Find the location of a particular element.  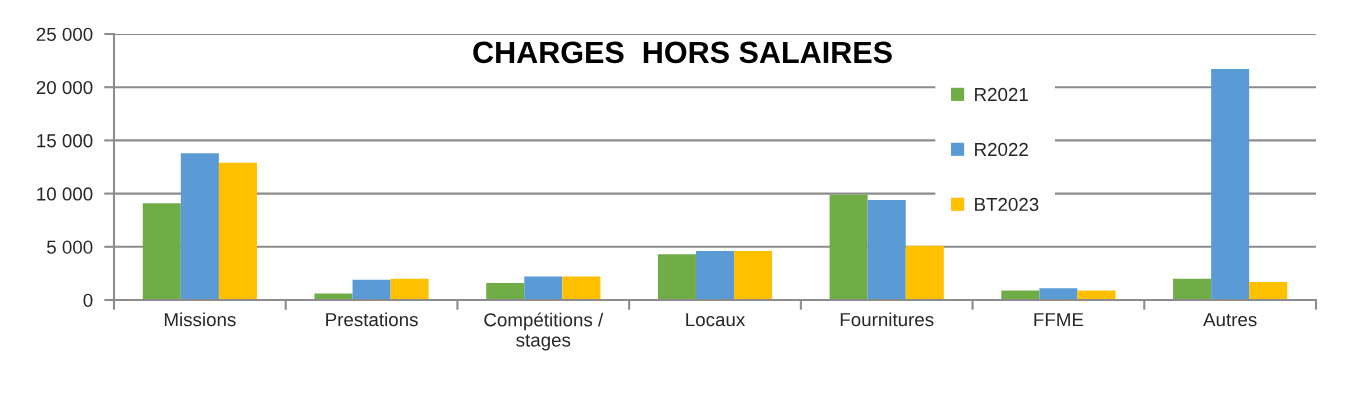

x-tick-label: Missions is located at coordinates (200, 319).